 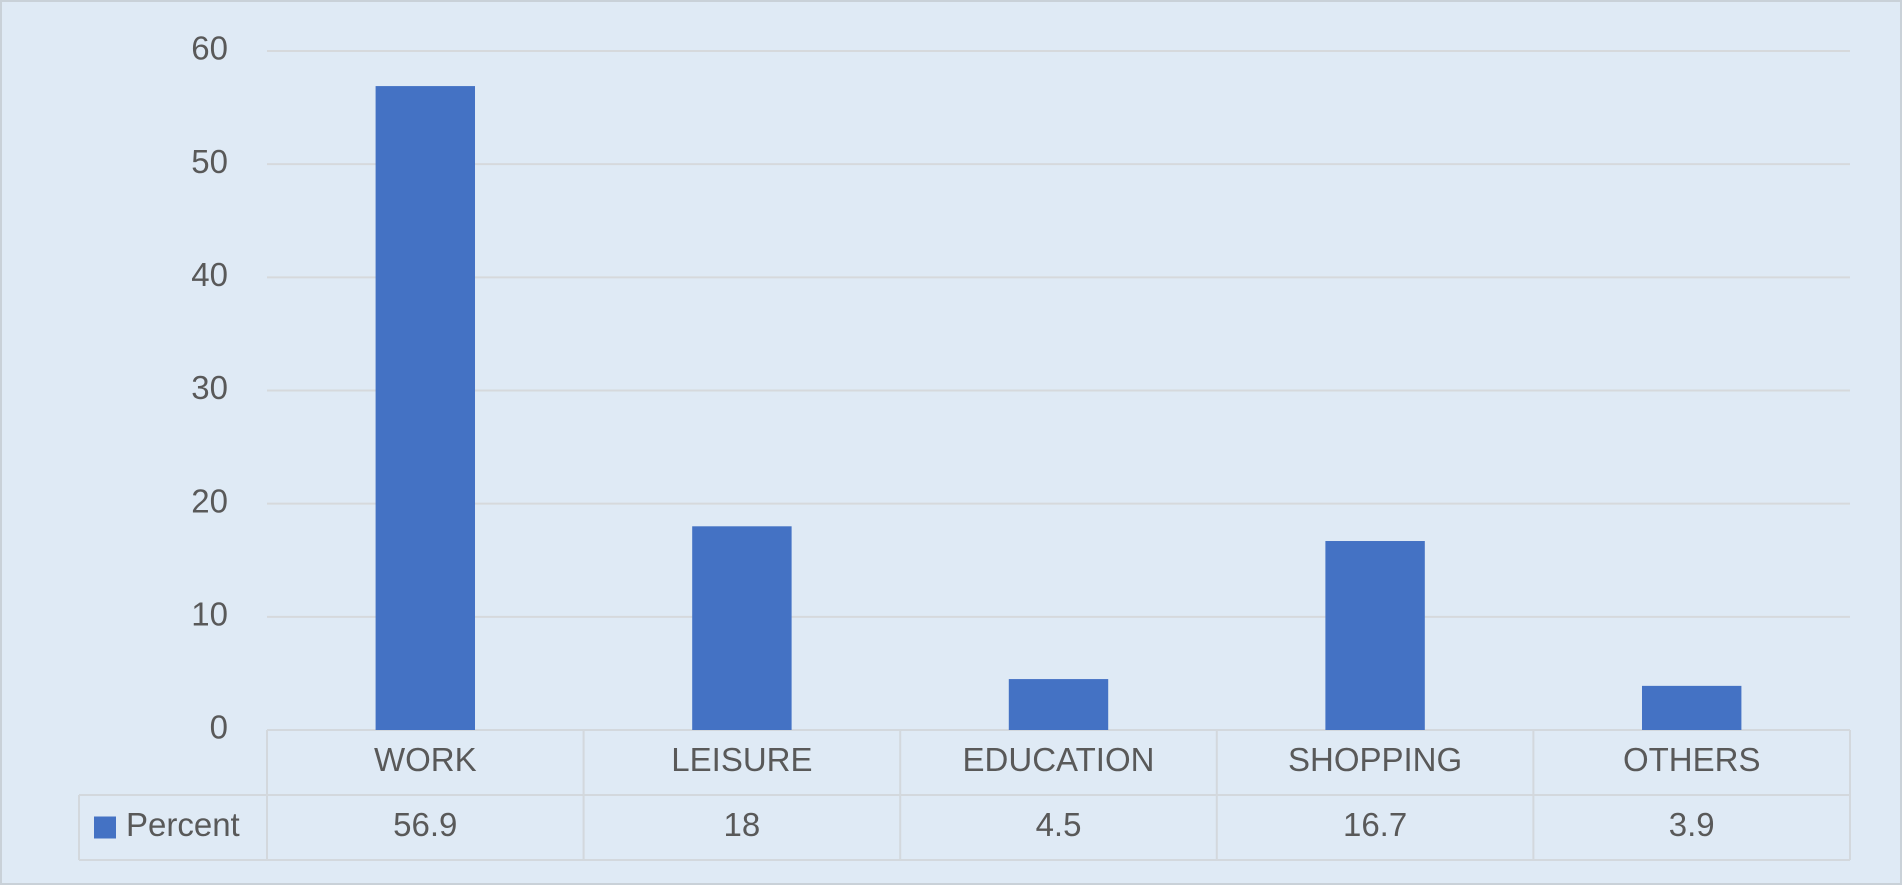 I want to click on y-tick-label: 30, so click(x=209, y=387).